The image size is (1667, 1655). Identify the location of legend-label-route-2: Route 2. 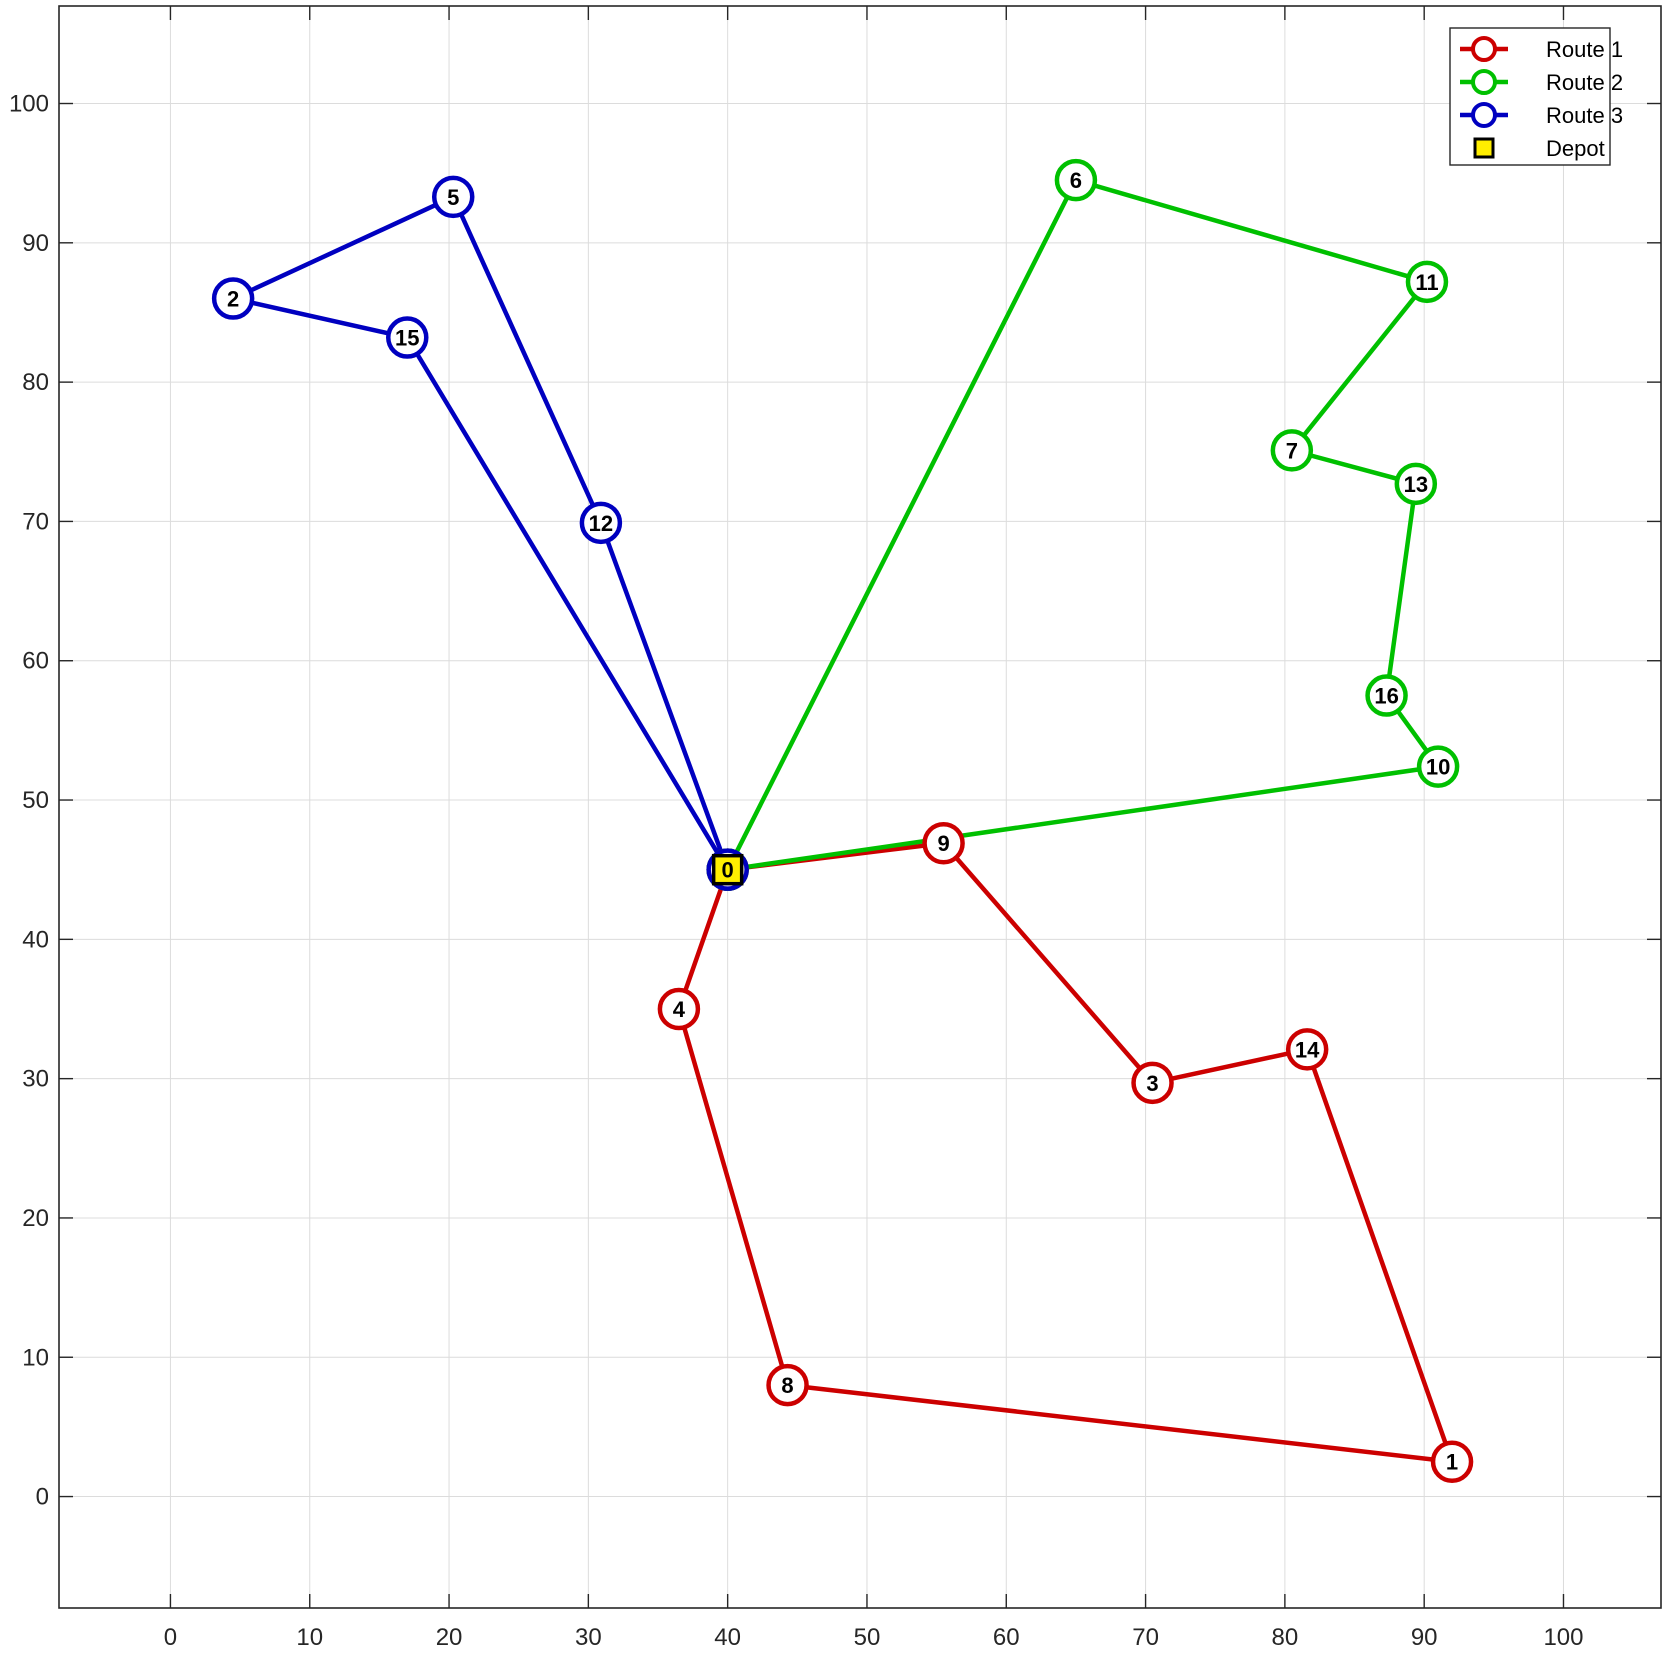
(1584, 82).